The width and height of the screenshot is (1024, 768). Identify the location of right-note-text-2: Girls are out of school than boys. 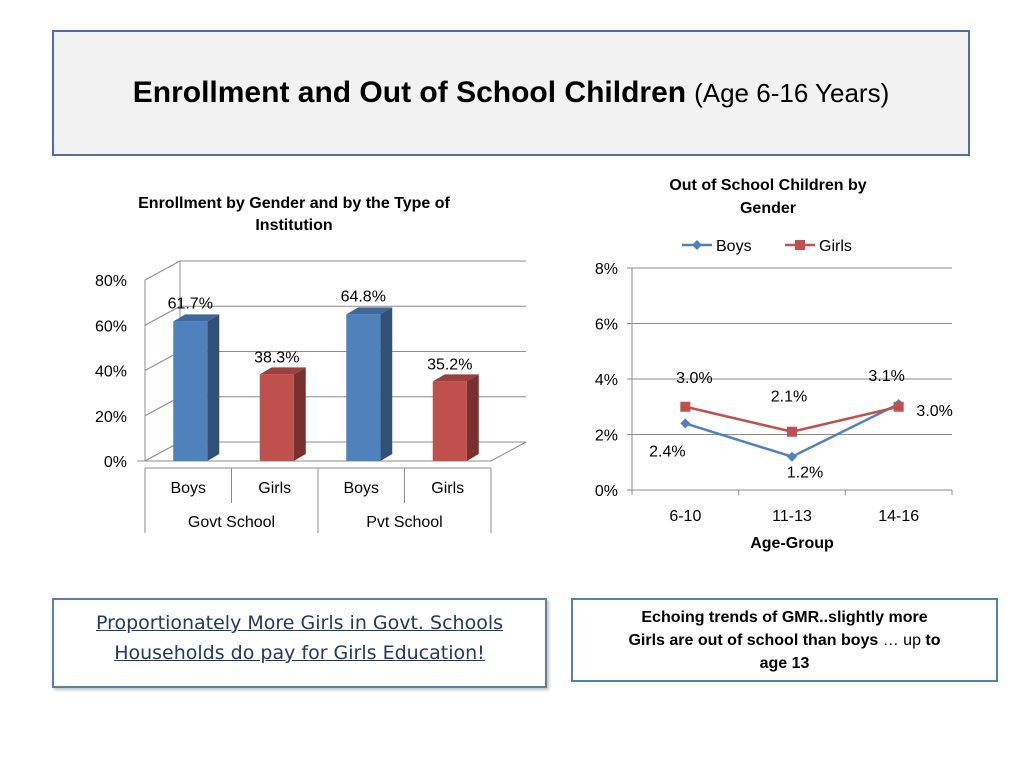
(753, 640).